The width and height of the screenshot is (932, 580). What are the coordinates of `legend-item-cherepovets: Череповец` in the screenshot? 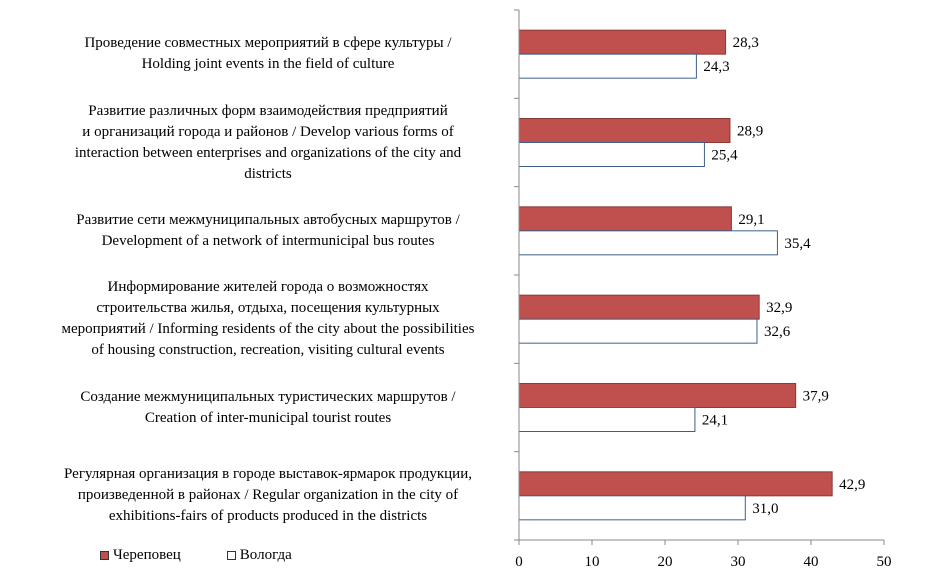 It's located at (140, 555).